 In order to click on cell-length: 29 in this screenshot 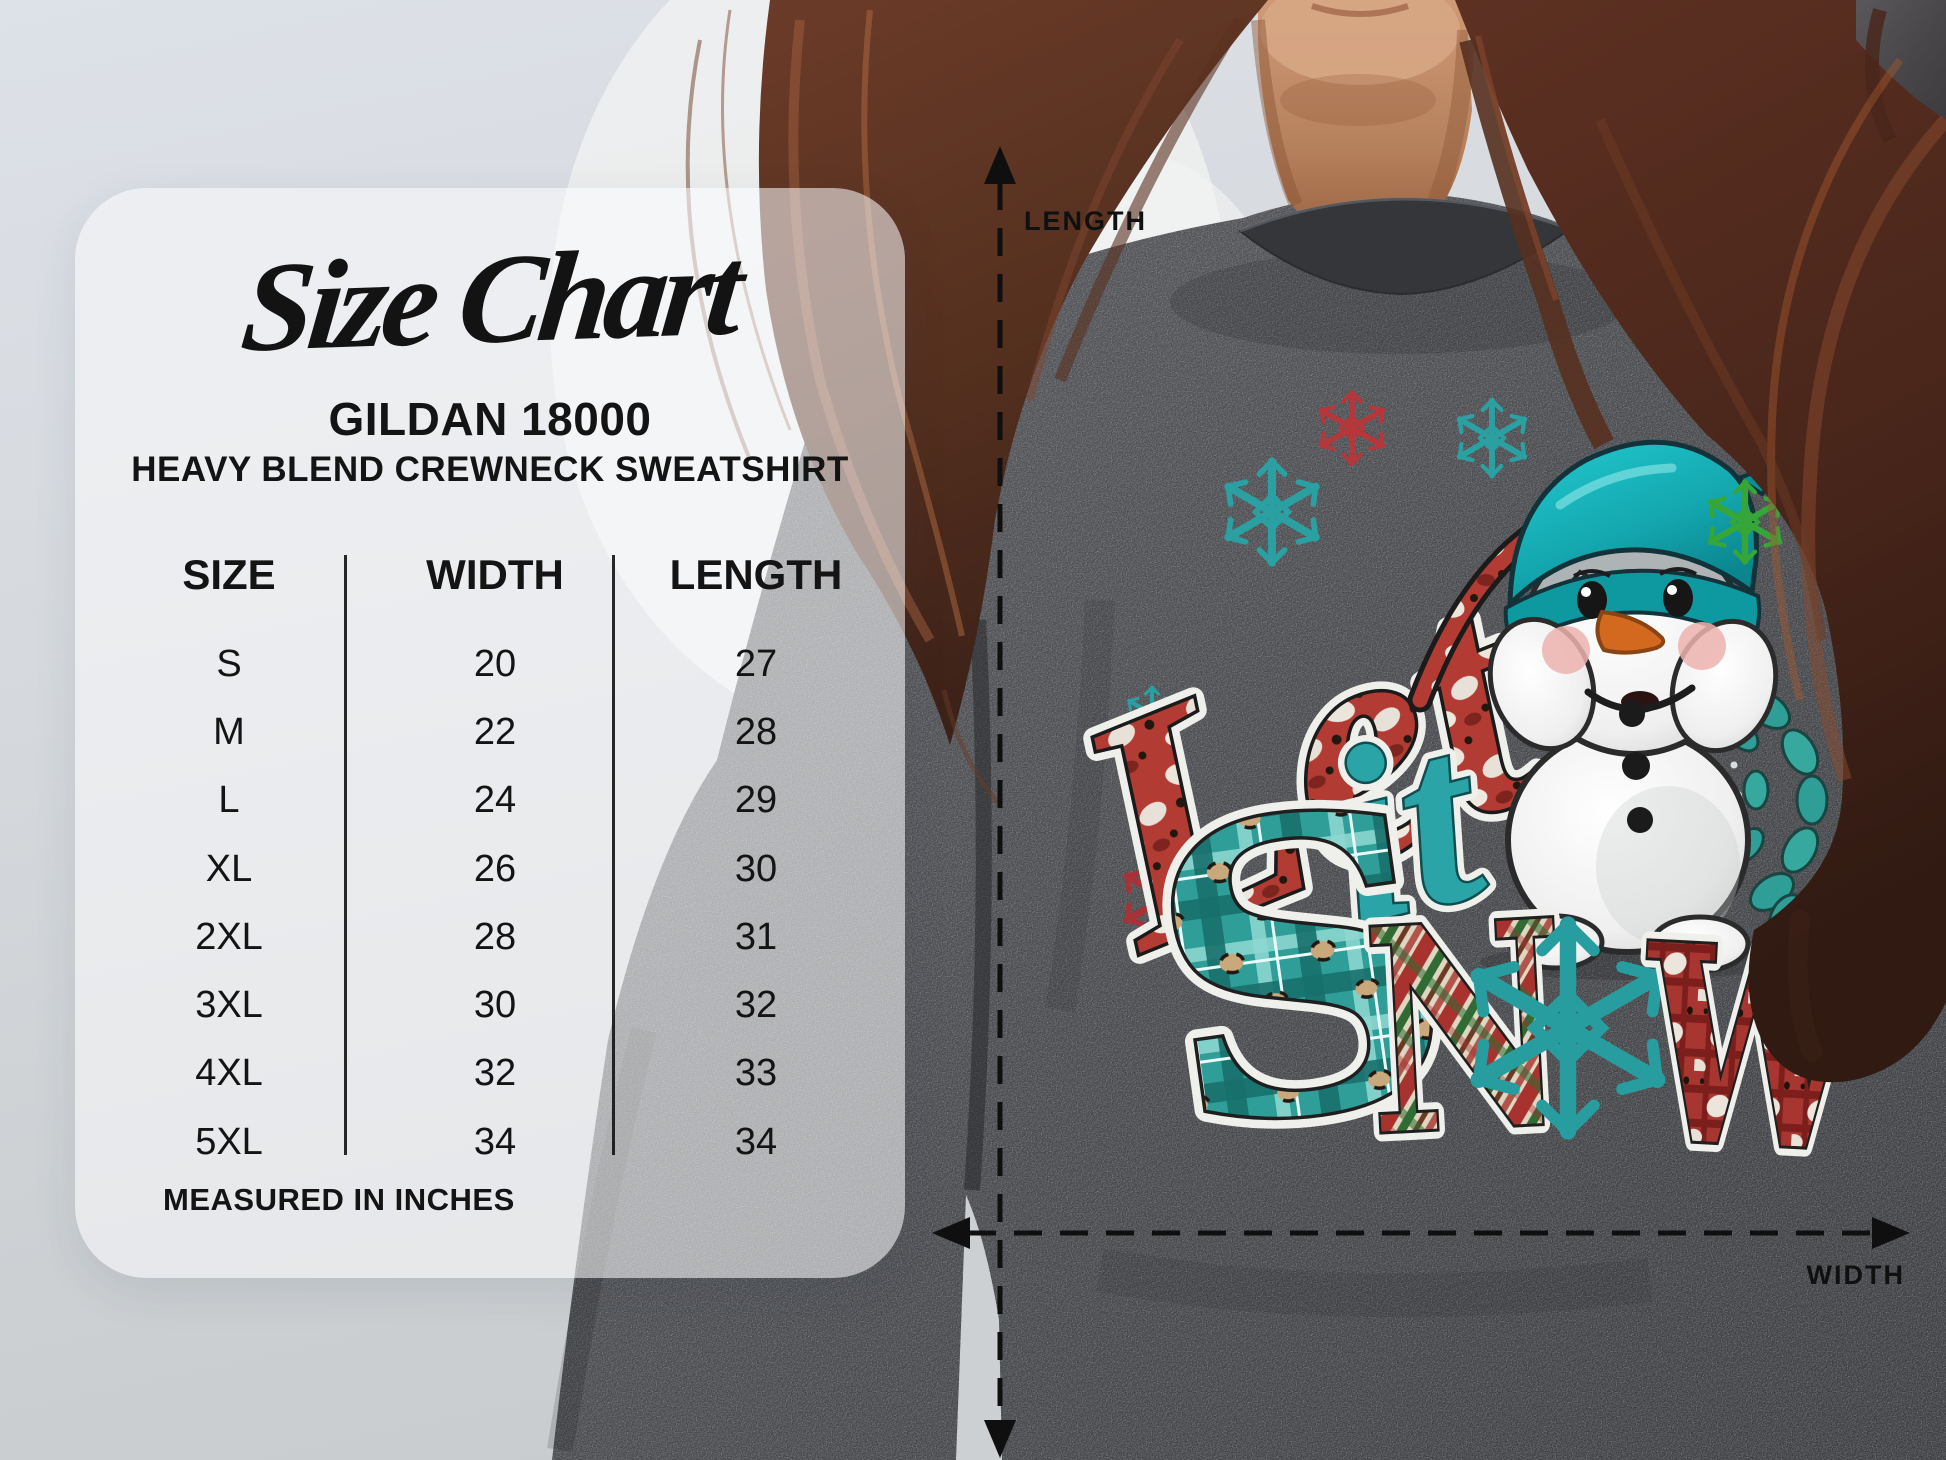, I will do `click(756, 800)`.